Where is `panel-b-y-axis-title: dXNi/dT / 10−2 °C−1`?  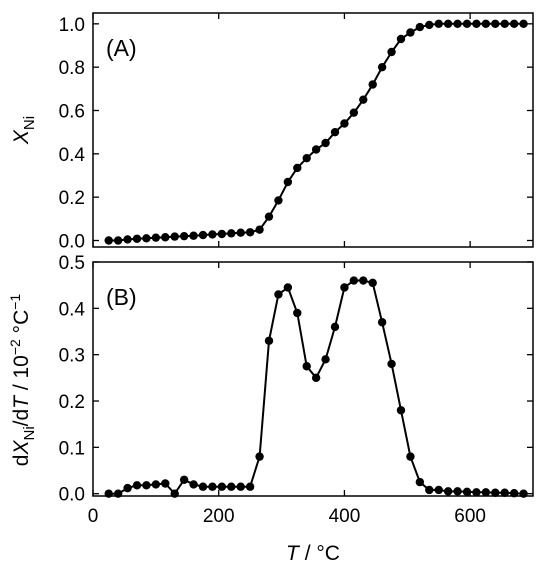
panel-b-y-axis-title: dXNi/dT / 10−2 °C−1 is located at coordinates (22, 380).